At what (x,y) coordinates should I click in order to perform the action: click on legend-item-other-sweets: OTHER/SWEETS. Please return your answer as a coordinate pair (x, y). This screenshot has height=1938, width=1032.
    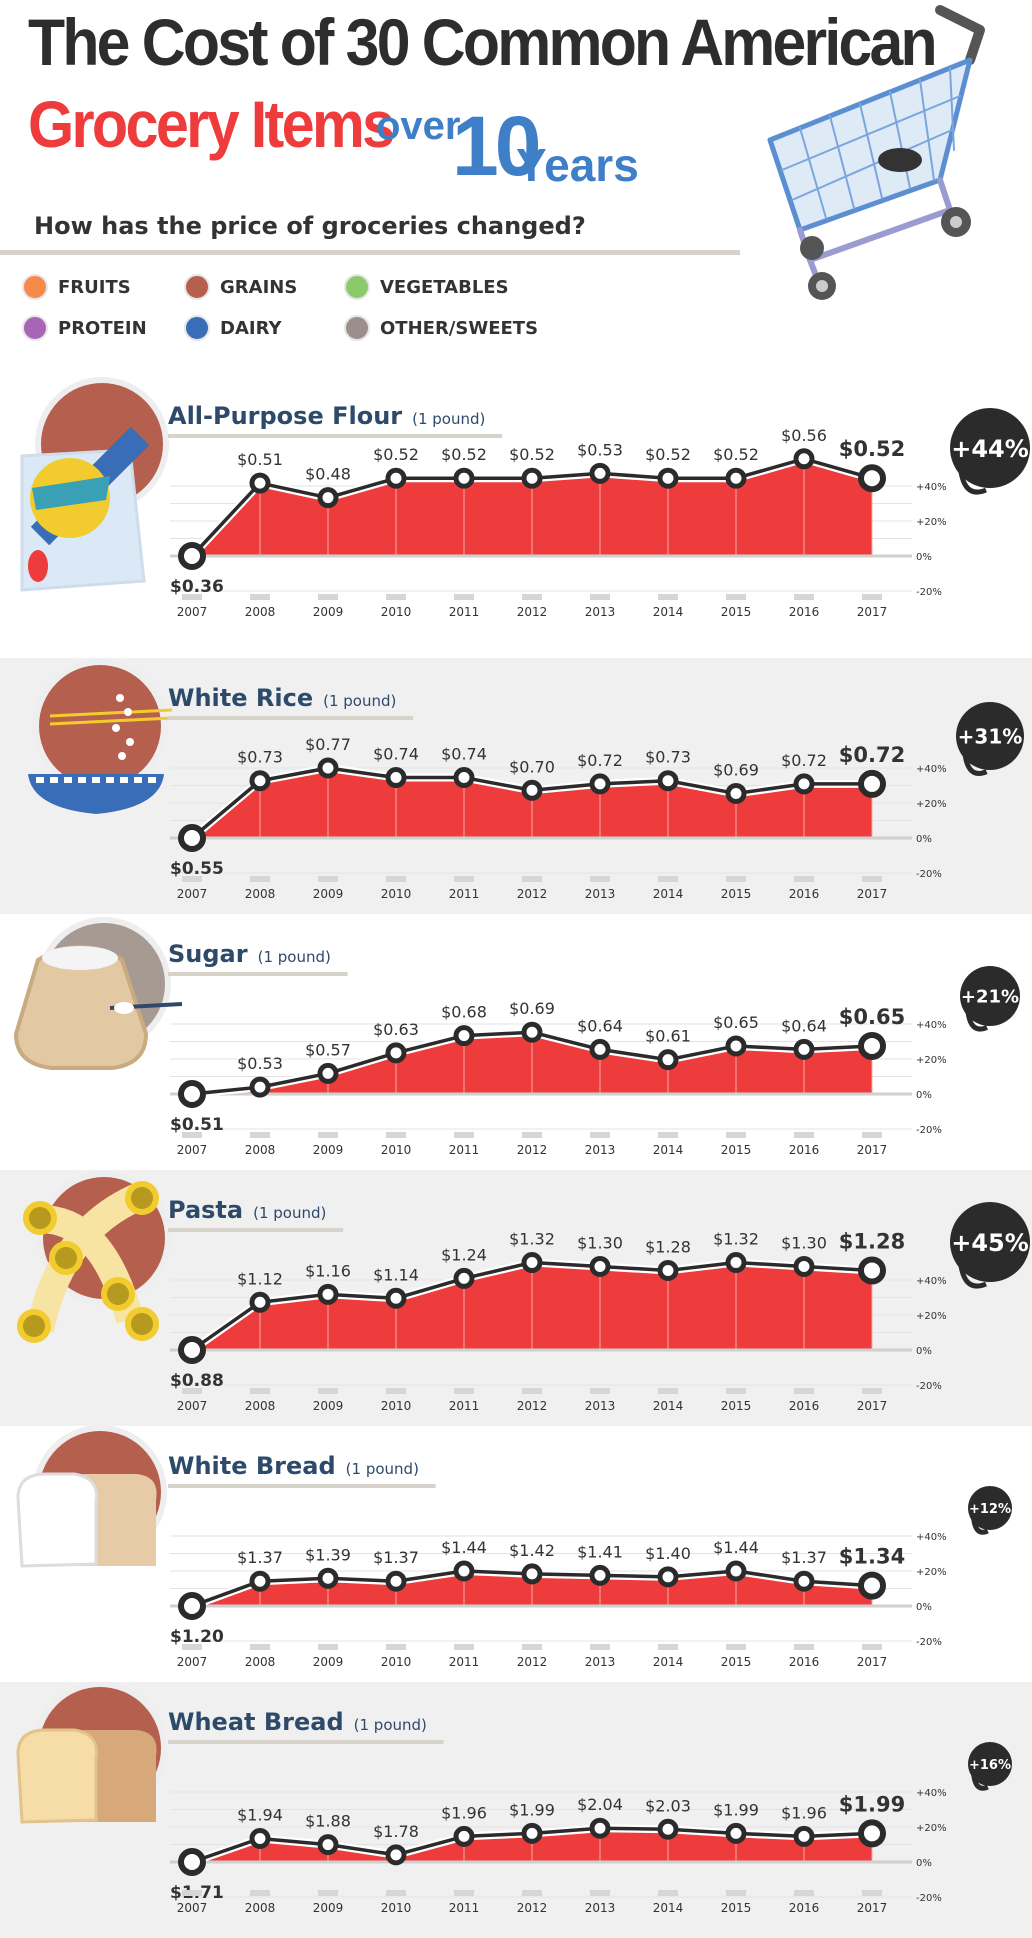
    Looking at the image, I should click on (441, 328).